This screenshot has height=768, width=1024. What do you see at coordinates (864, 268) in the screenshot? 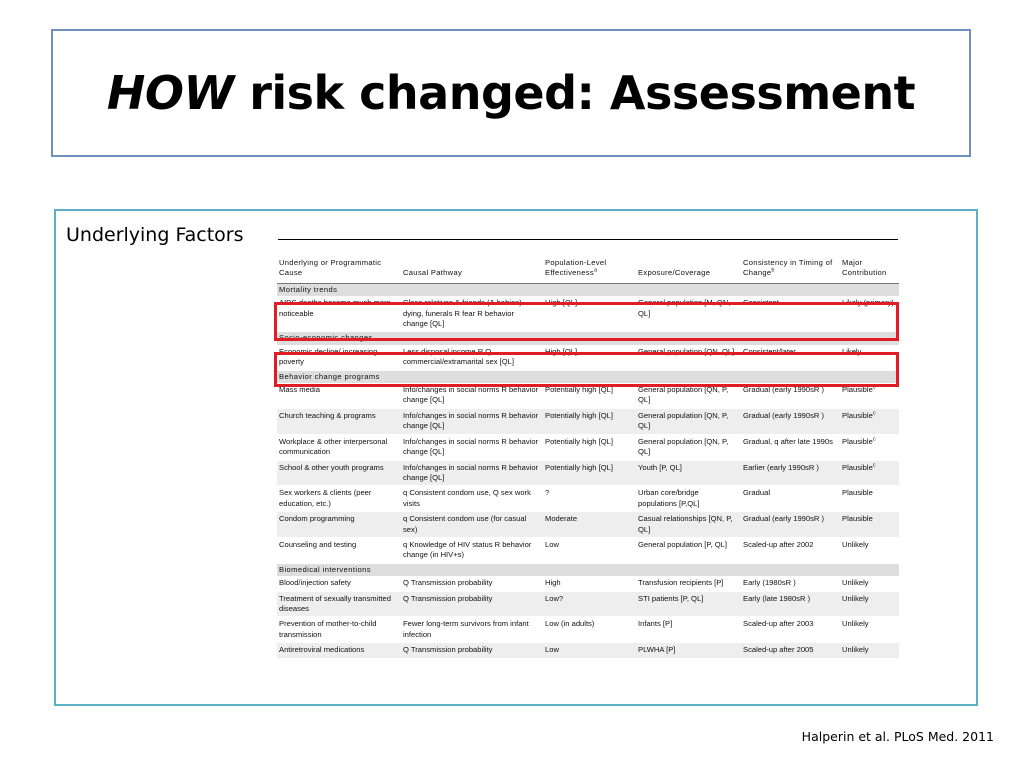
I see `column-header-label: Major Contribution` at bounding box center [864, 268].